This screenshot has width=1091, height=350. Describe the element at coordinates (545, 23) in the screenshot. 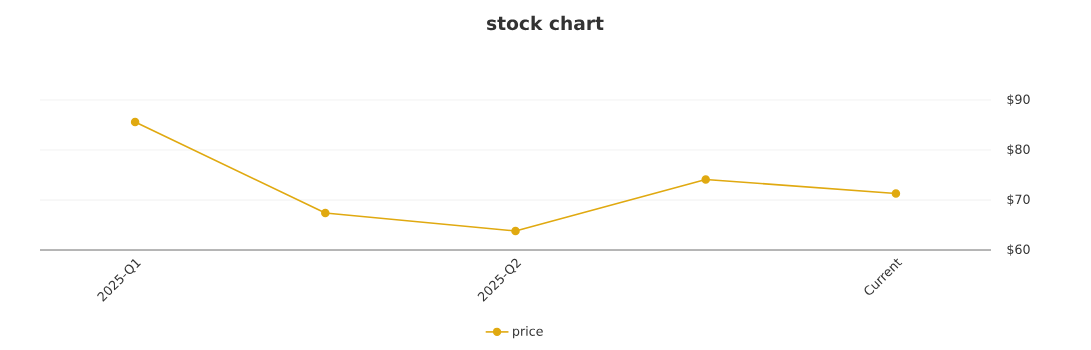

I see `chart-title: stock chart` at that location.